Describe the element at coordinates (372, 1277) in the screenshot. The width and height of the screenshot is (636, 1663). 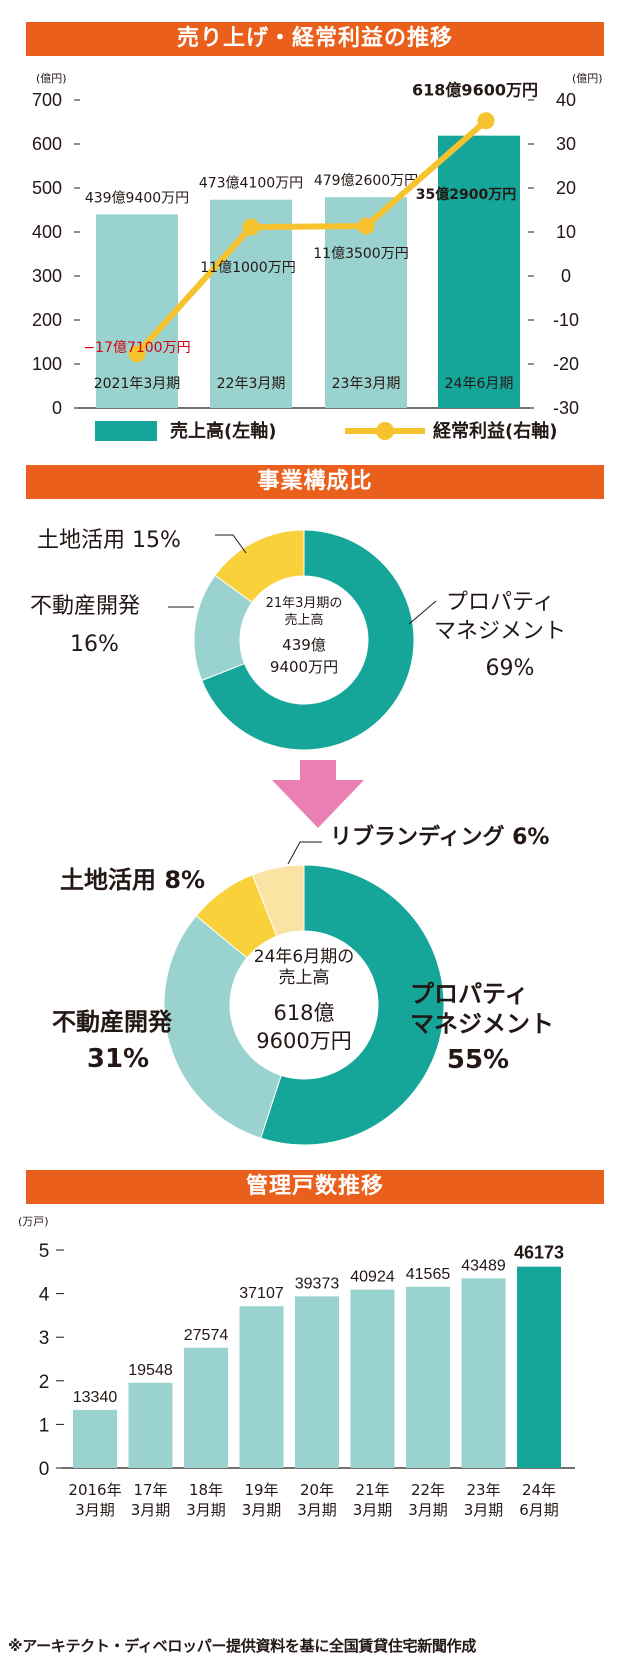
I see `units-bar-label: 40924` at that location.